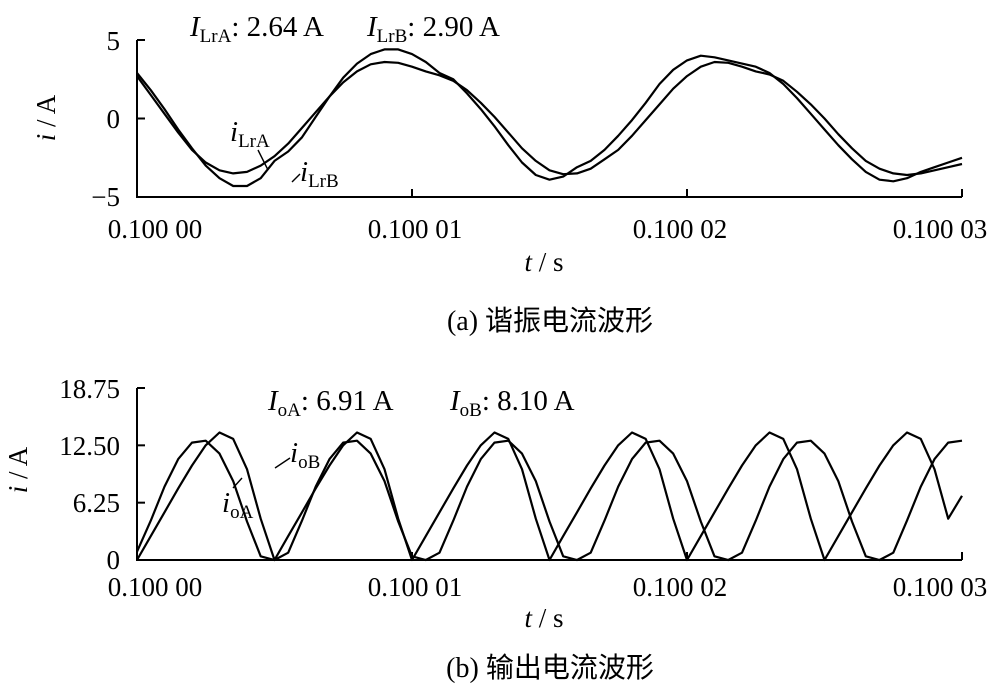 Image resolution: width=1000 pixels, height=693 pixels. What do you see at coordinates (155, 587) in the screenshot?
I see `panel-b-xtick-label: 0.100 00` at bounding box center [155, 587].